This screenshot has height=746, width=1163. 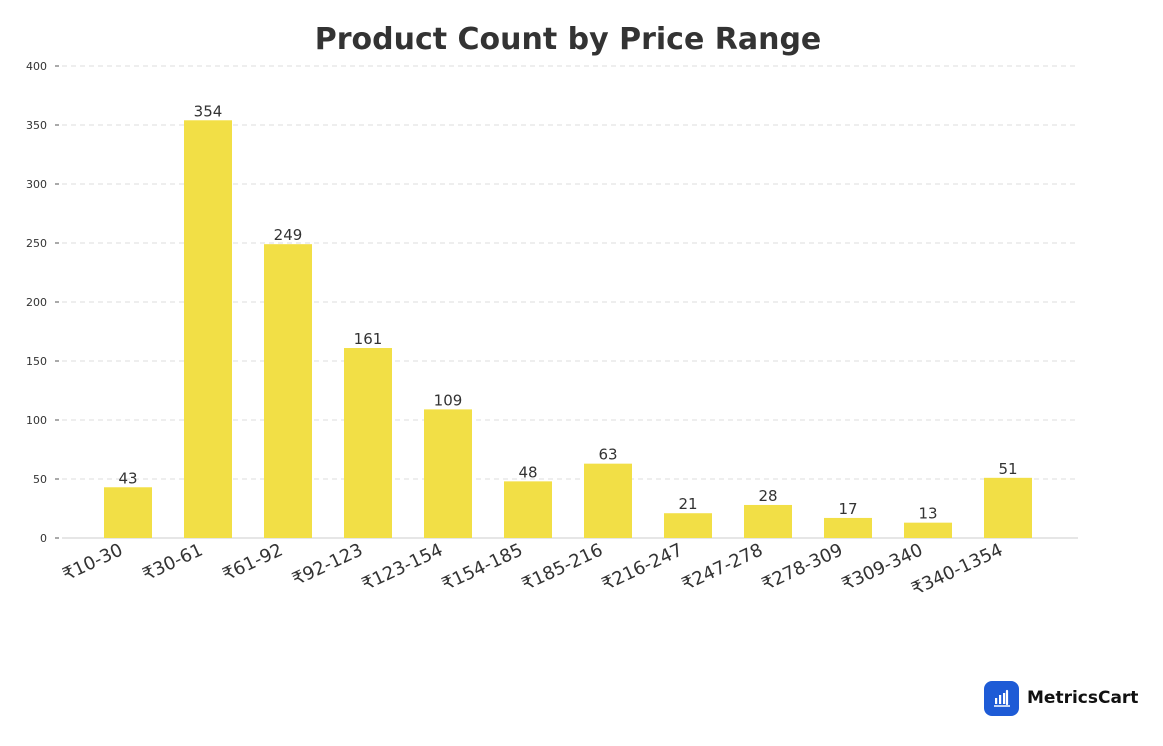 I want to click on data-label: 109, so click(x=448, y=400).